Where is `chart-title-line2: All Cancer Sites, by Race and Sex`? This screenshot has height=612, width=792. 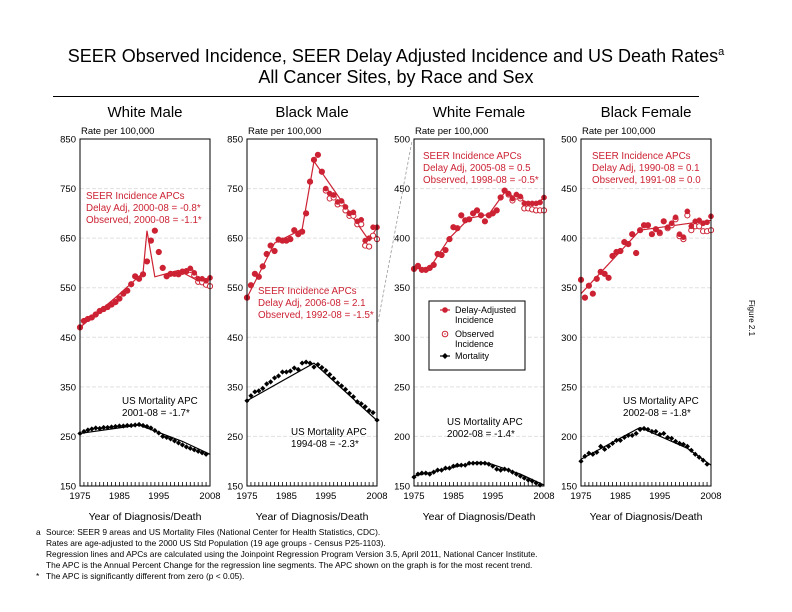
chart-title-line2: All Cancer Sites, by Race and Sex is located at coordinates (396, 77).